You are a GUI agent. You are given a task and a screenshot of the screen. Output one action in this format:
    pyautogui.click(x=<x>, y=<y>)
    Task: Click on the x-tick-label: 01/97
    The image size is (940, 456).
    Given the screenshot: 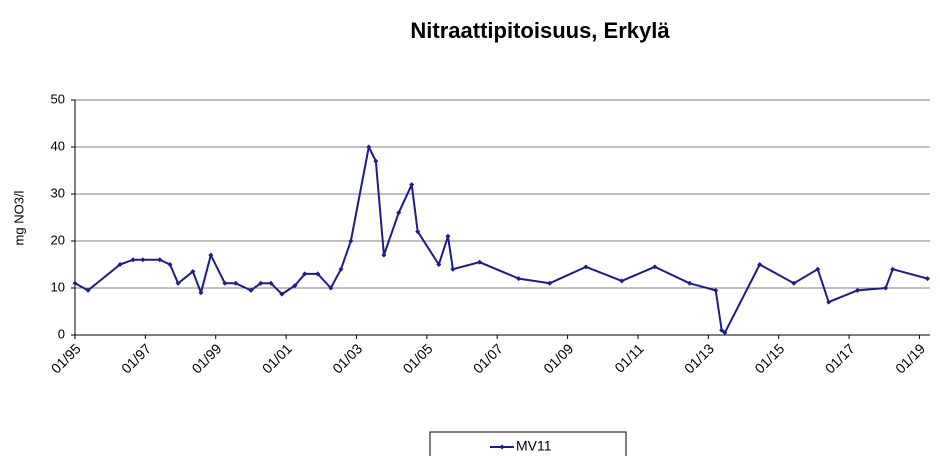 What is the action you would take?
    pyautogui.click(x=136, y=358)
    